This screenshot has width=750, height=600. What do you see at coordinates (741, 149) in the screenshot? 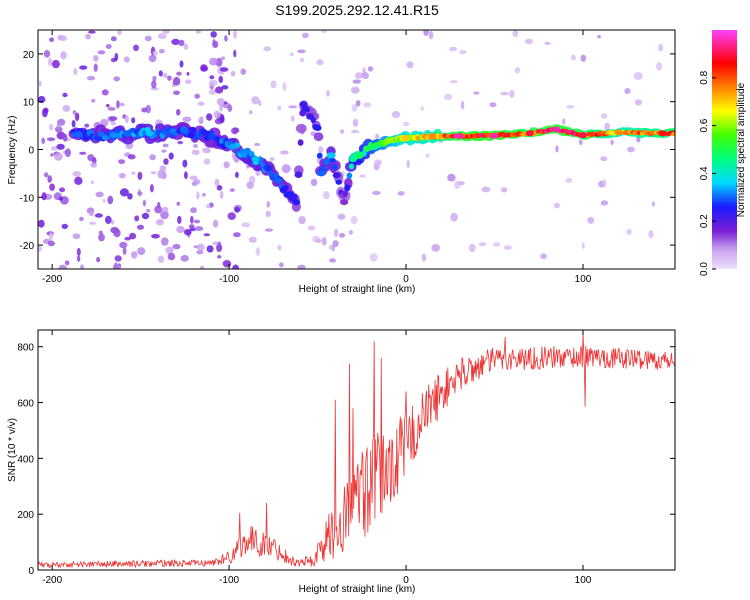
I see `colorbar-label: Normalized spectral amplitude` at bounding box center [741, 149].